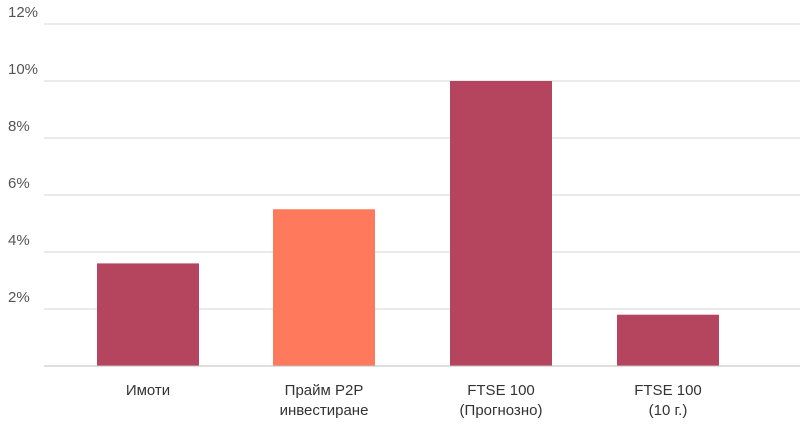 This screenshot has width=800, height=432. What do you see at coordinates (19, 297) in the screenshot?
I see `y-tick-label: 2%` at bounding box center [19, 297].